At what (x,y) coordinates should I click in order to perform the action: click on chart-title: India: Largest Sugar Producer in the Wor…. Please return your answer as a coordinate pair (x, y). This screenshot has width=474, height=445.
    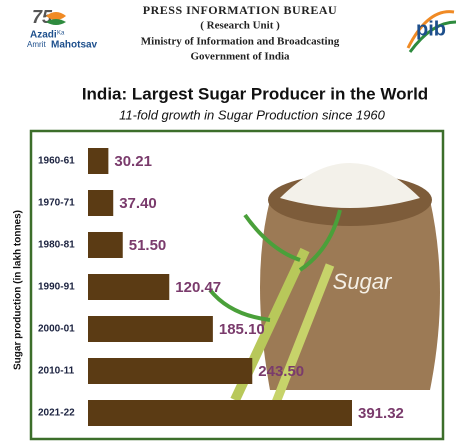
    Looking at the image, I should click on (255, 93).